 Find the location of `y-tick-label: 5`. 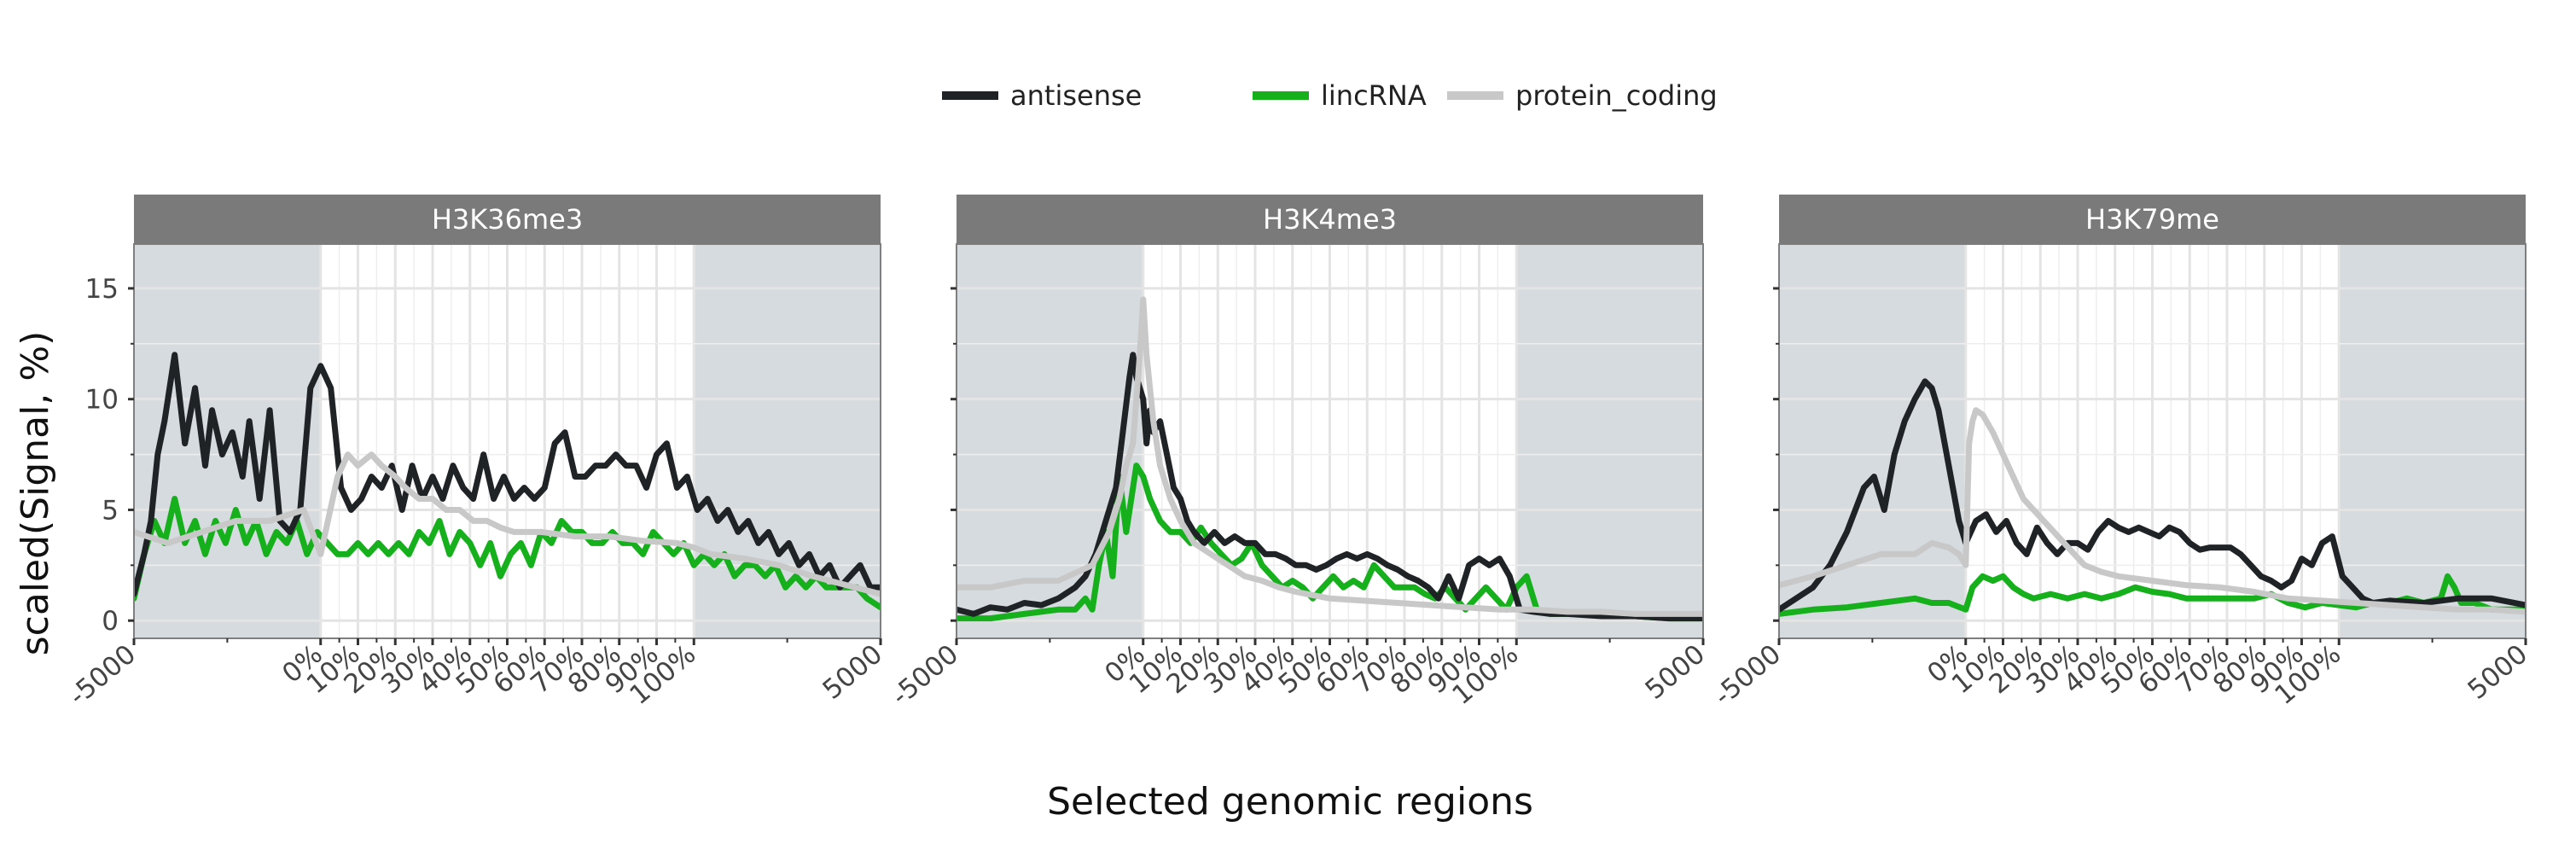

y-tick-label: 5 is located at coordinates (110, 511).